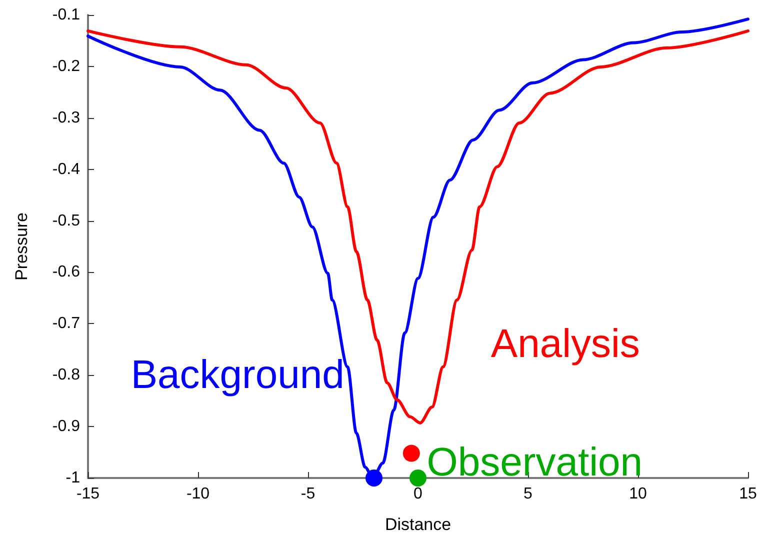 The image size is (767, 538). What do you see at coordinates (198, 494) in the screenshot?
I see `x-tick-label: -10` at bounding box center [198, 494].